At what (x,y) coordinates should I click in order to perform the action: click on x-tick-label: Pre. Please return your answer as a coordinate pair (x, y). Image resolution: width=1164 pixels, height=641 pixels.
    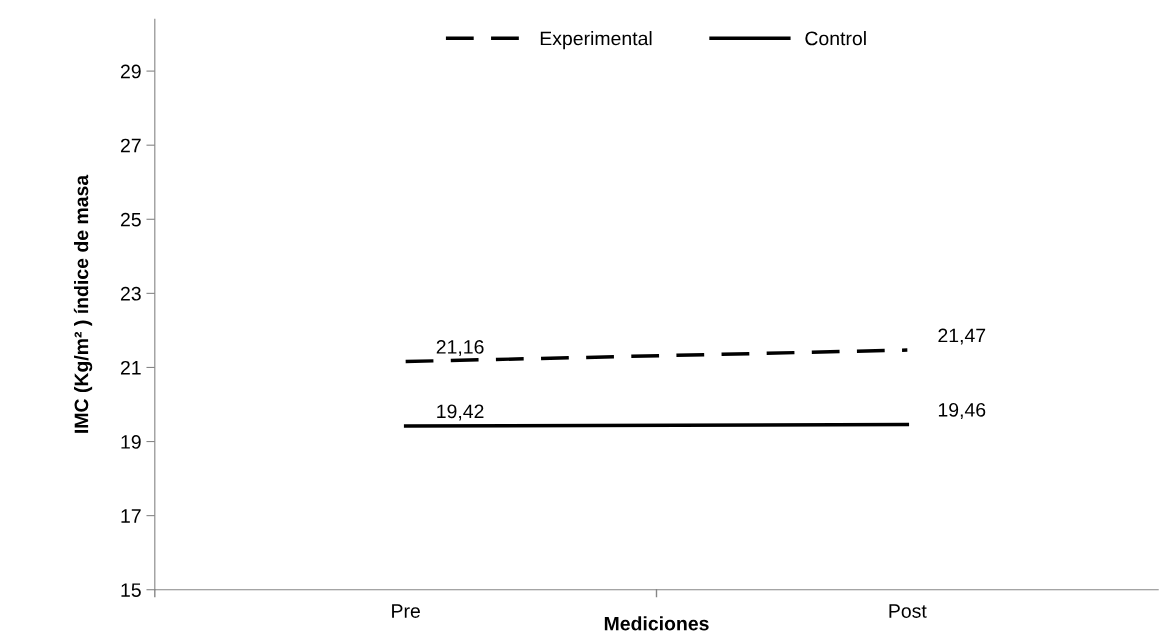
    Looking at the image, I should click on (406, 611).